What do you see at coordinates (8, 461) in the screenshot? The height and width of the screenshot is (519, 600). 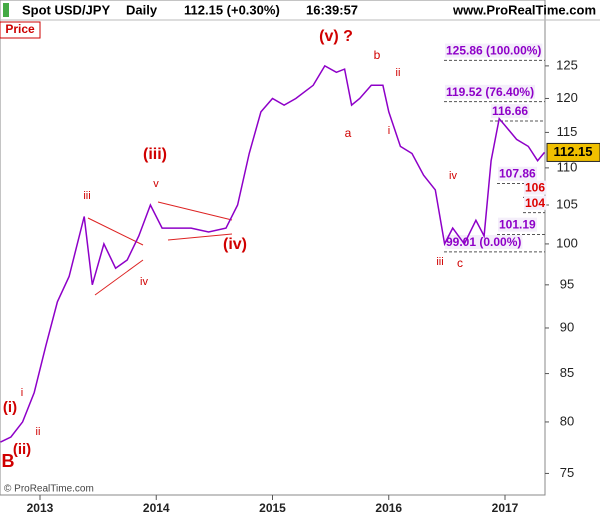 I see `wave-label: B` at bounding box center [8, 461].